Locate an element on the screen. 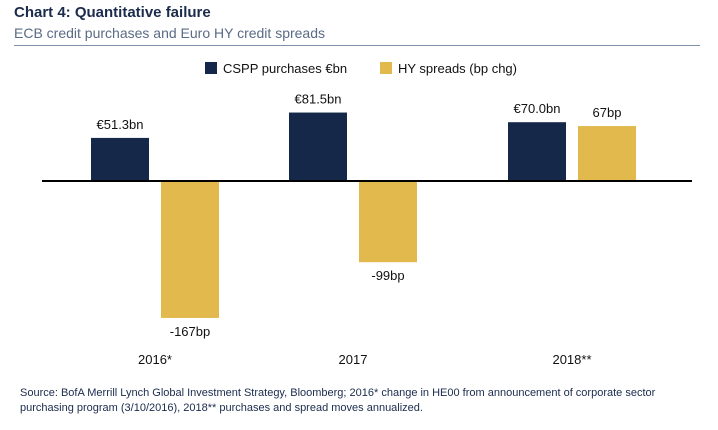  chart-title: Chart 4: Quantitative failure is located at coordinates (112, 12).